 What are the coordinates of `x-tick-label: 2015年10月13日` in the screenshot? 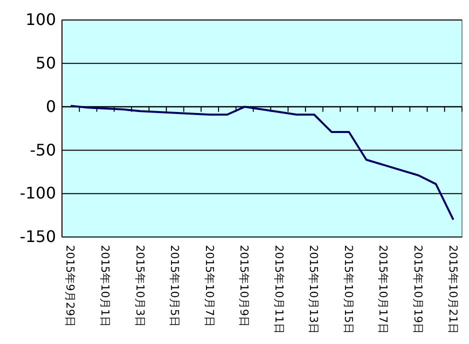 It's located at (313, 289).